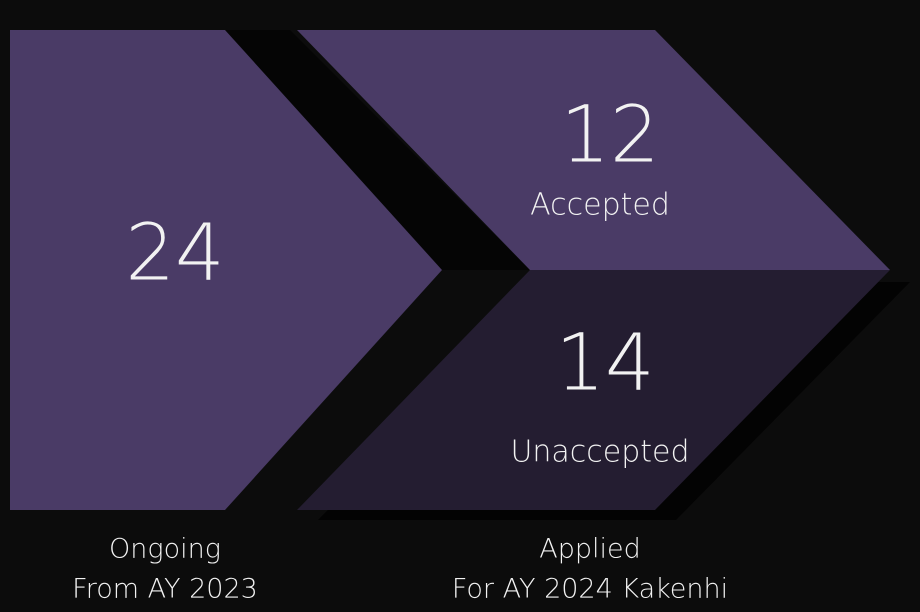 This screenshot has height=612, width=920. Describe the element at coordinates (604, 364) in the screenshot. I see `unaccepted-count: 14` at that location.